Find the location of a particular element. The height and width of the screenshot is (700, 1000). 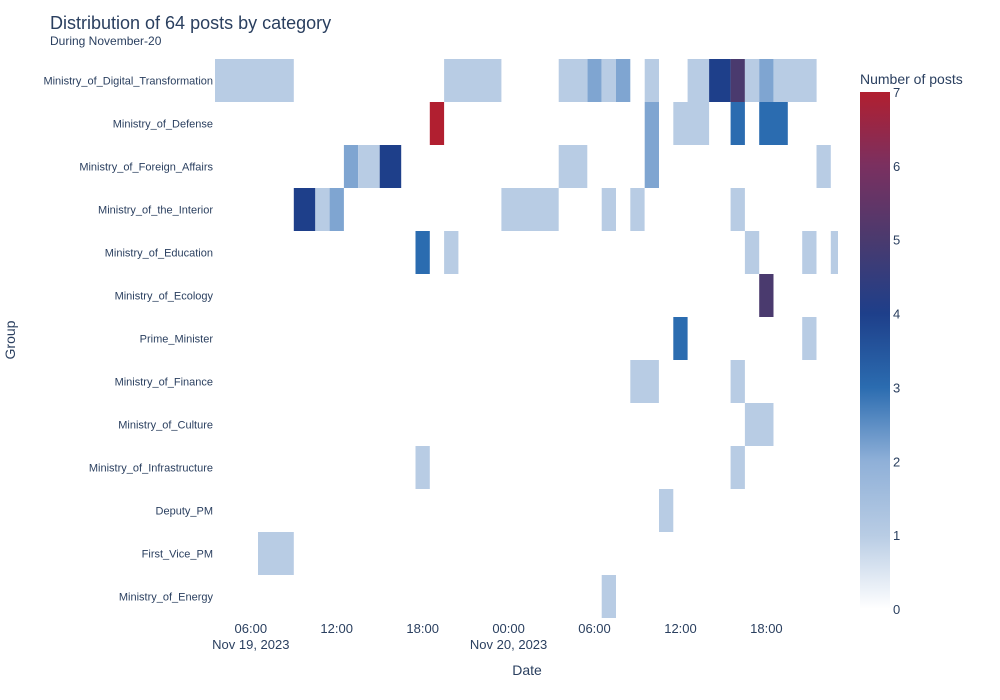

colorbar-tick-label: 5 is located at coordinates (896, 240).